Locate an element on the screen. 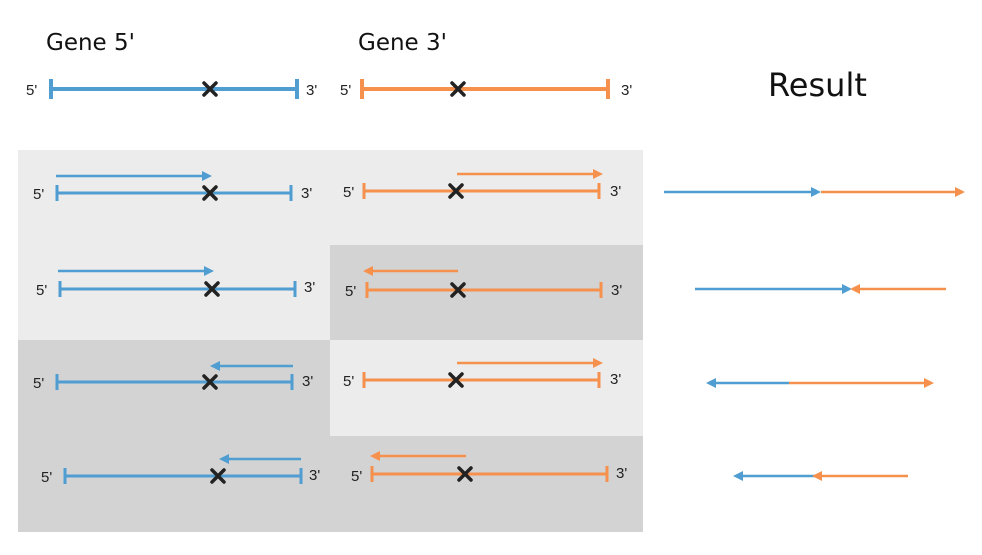 Image resolution: width=982 pixels, height=555 pixels. row-4-gene5: 5' 3' is located at coordinates (180, 470).